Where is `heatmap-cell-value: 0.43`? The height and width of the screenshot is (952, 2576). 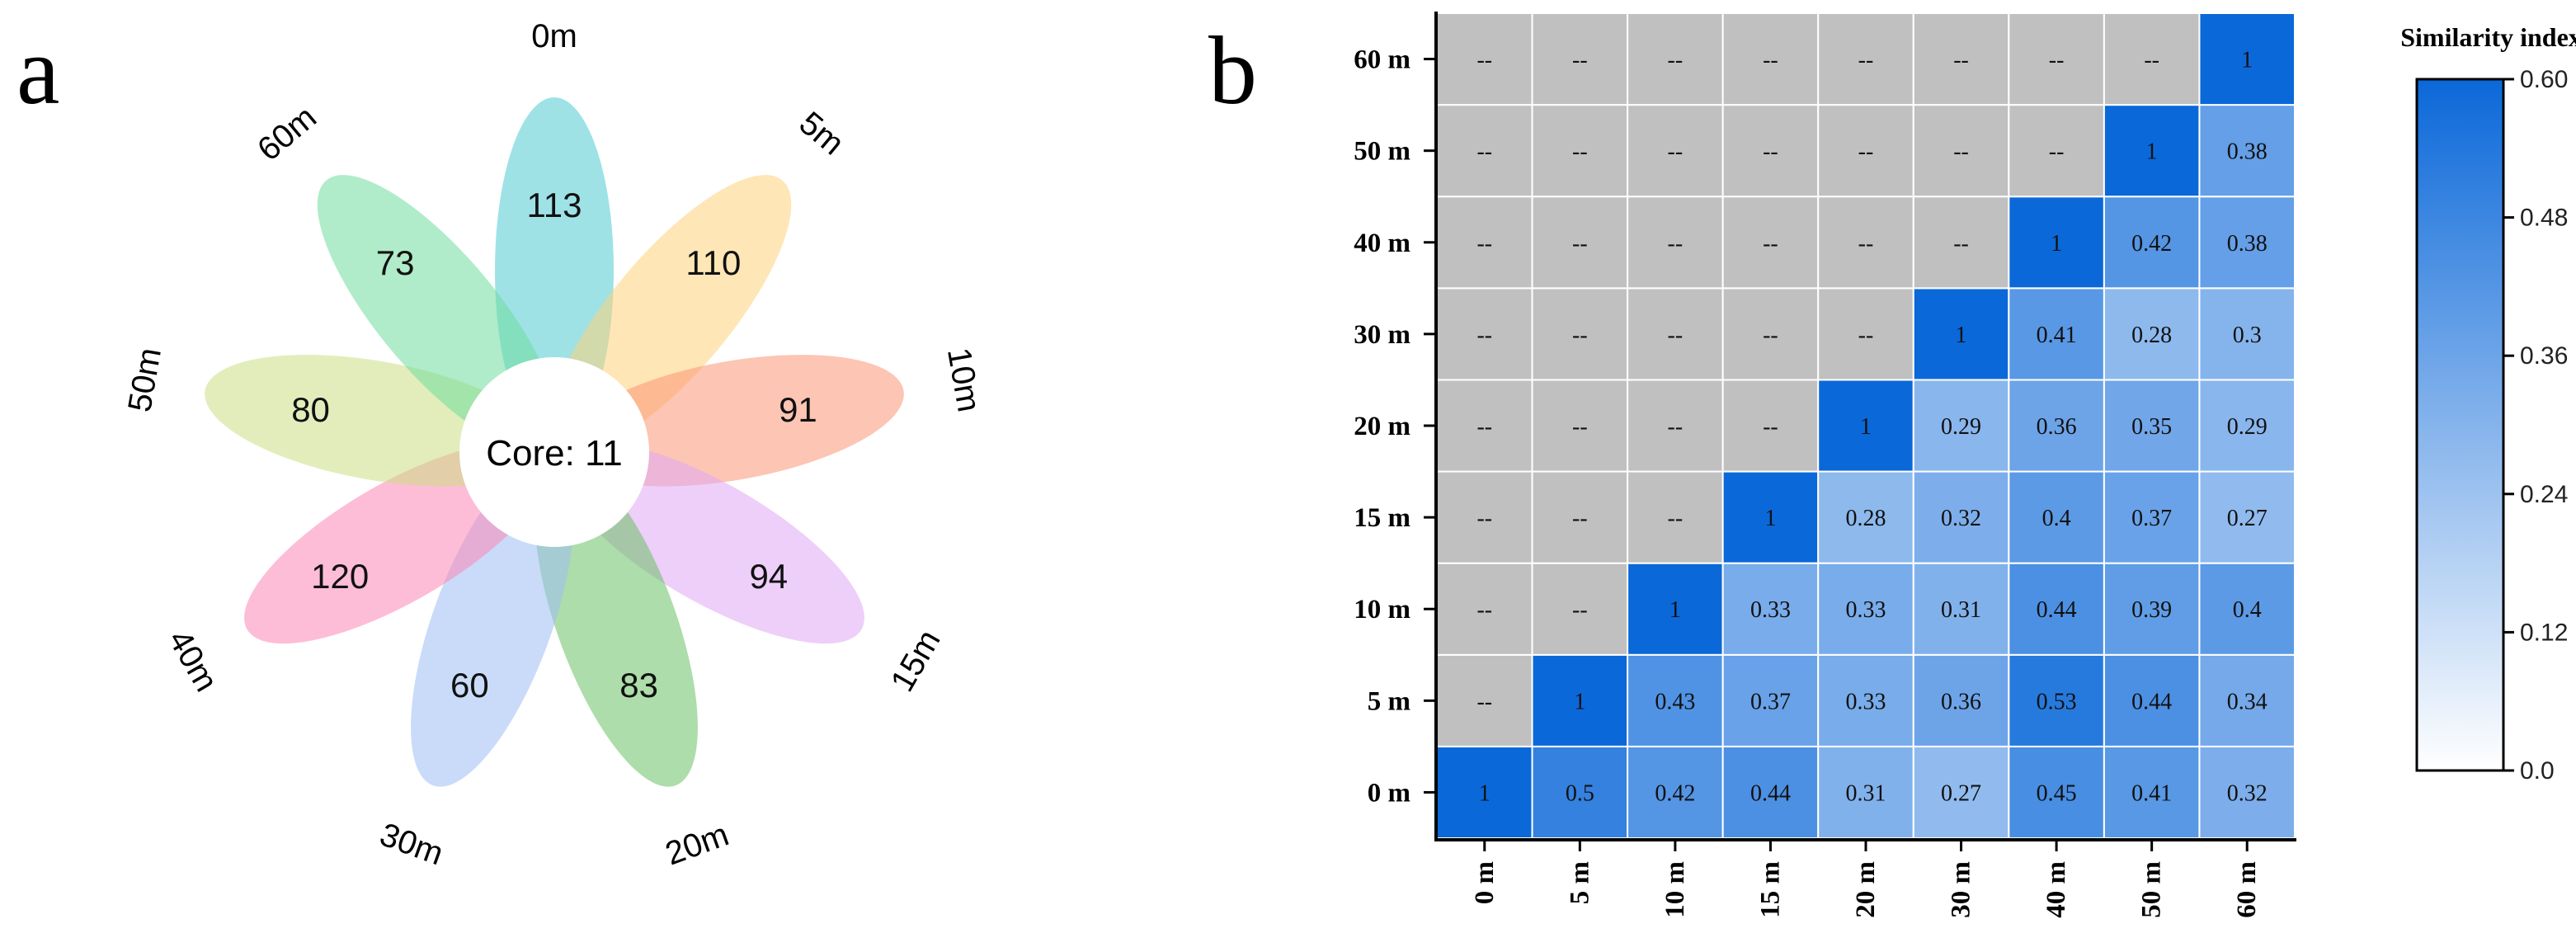
heatmap-cell-value: 0.43 is located at coordinates (1675, 701).